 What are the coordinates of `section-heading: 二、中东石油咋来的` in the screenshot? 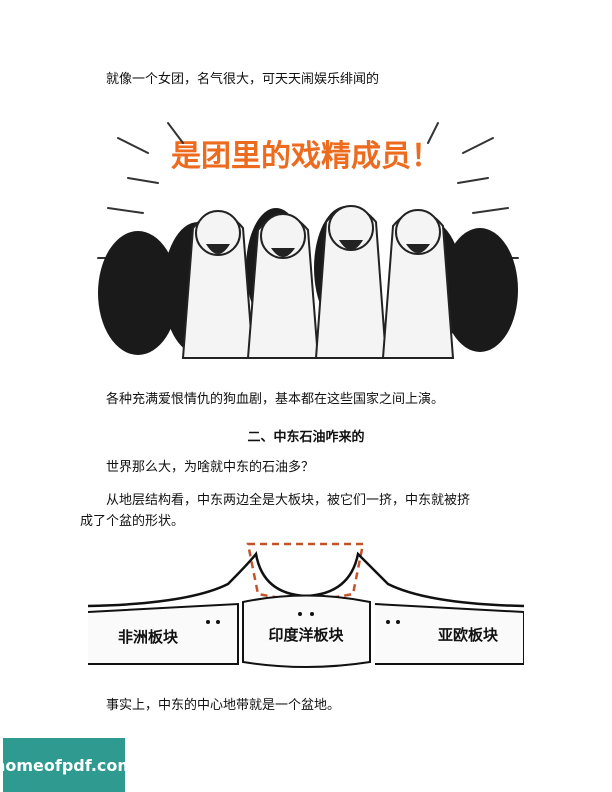 It's located at (306, 437).